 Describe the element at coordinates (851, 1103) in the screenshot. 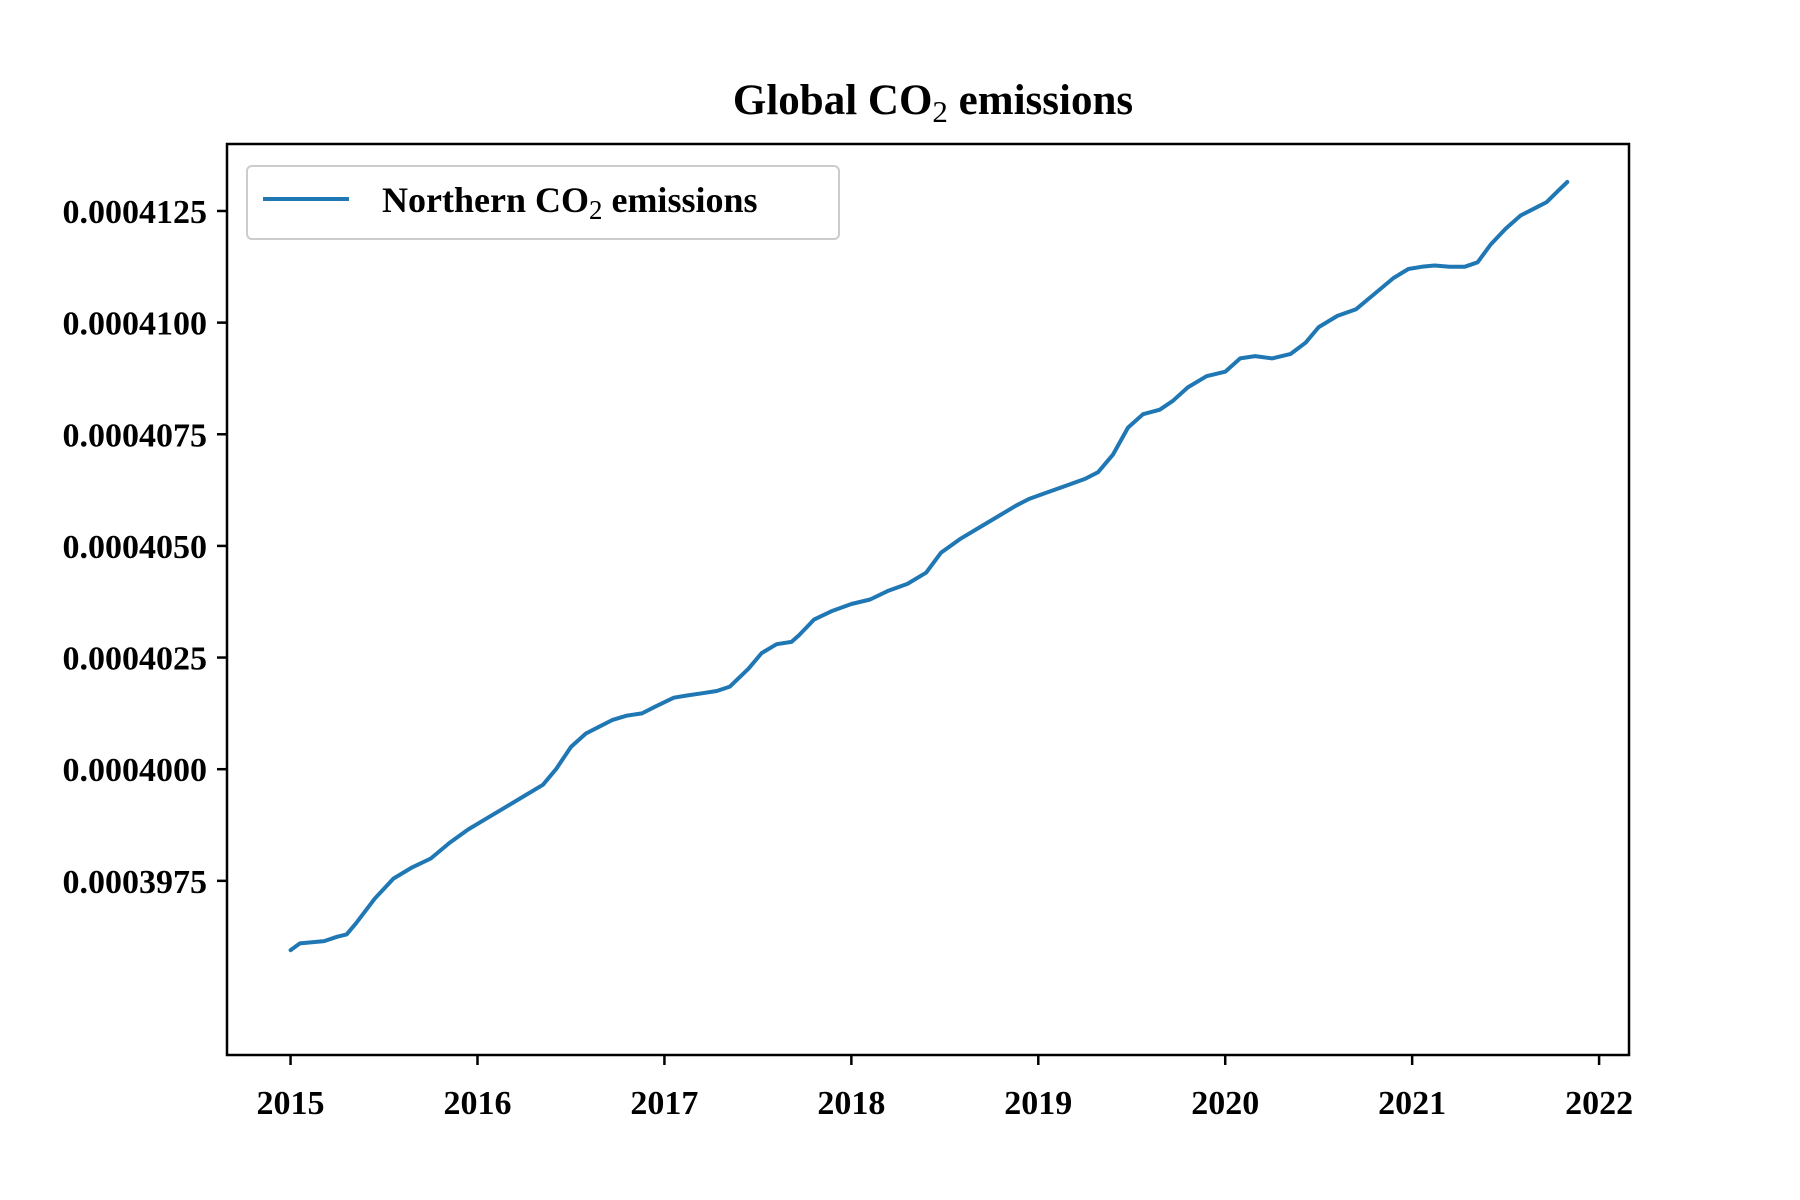

I see `x-tick-label: 2018` at that location.